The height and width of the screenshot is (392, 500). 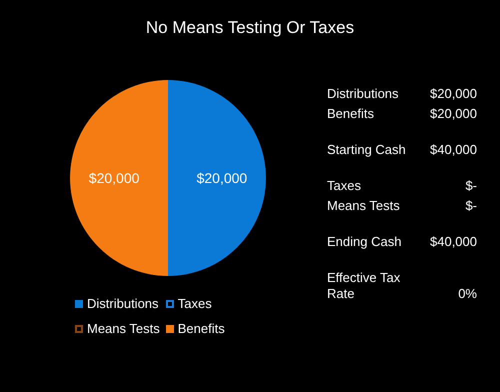 I want to click on legend-label: Means Tests, so click(x=123, y=328).